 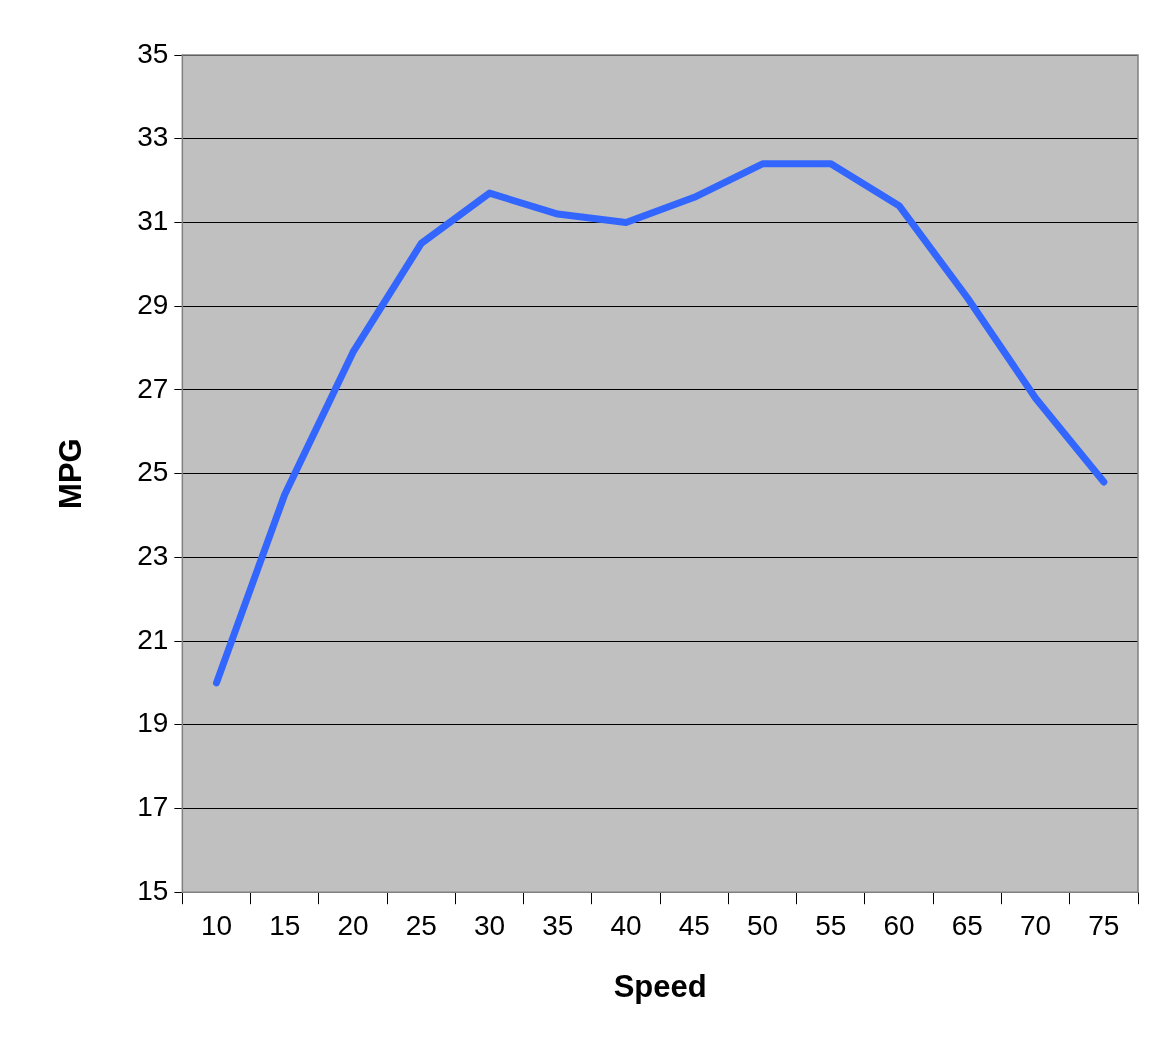 What do you see at coordinates (421, 925) in the screenshot?
I see `x-tick-label: 25` at bounding box center [421, 925].